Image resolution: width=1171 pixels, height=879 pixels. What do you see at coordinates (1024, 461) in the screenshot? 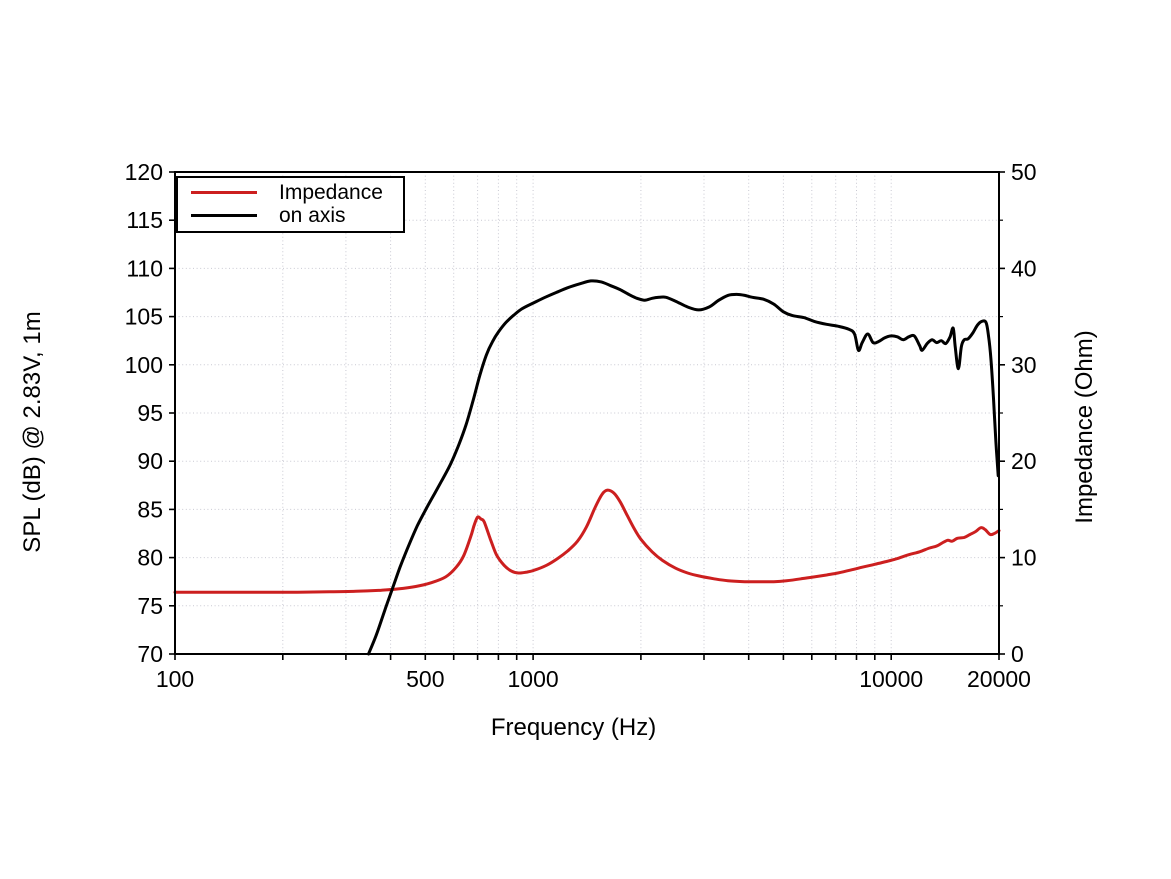
I see `y2-tick-label: 20` at bounding box center [1024, 461].